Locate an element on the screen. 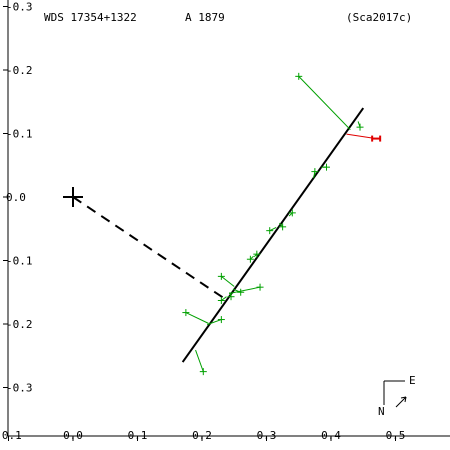 The width and height of the screenshot is (450, 450). header-star-id: WDS 17354+1322 is located at coordinates (90, 17).